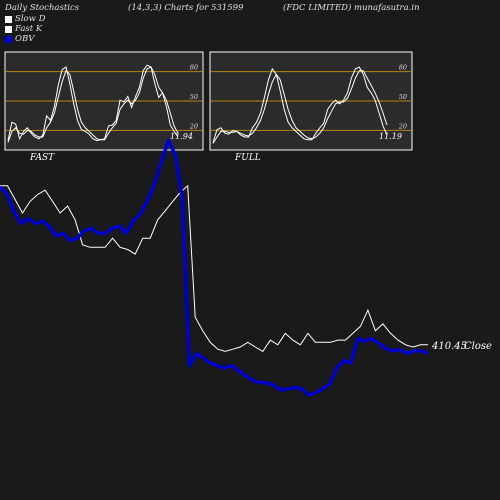 This screenshot has height=500, width=500. What do you see at coordinates (181, 136) in the screenshot?
I see `fast-last-value-label: 11.94` at bounding box center [181, 136].